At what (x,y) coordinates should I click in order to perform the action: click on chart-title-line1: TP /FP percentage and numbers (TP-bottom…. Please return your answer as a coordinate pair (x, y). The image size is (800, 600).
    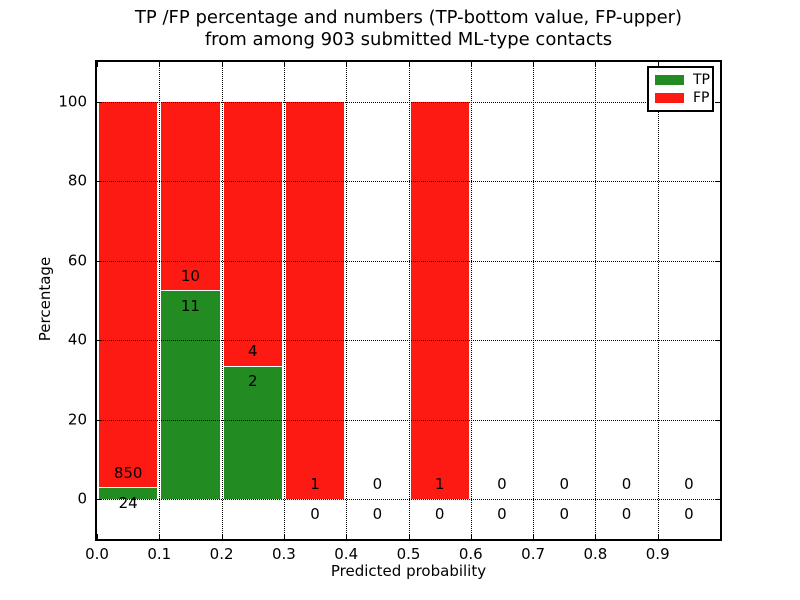
    Looking at the image, I should click on (408, 17).